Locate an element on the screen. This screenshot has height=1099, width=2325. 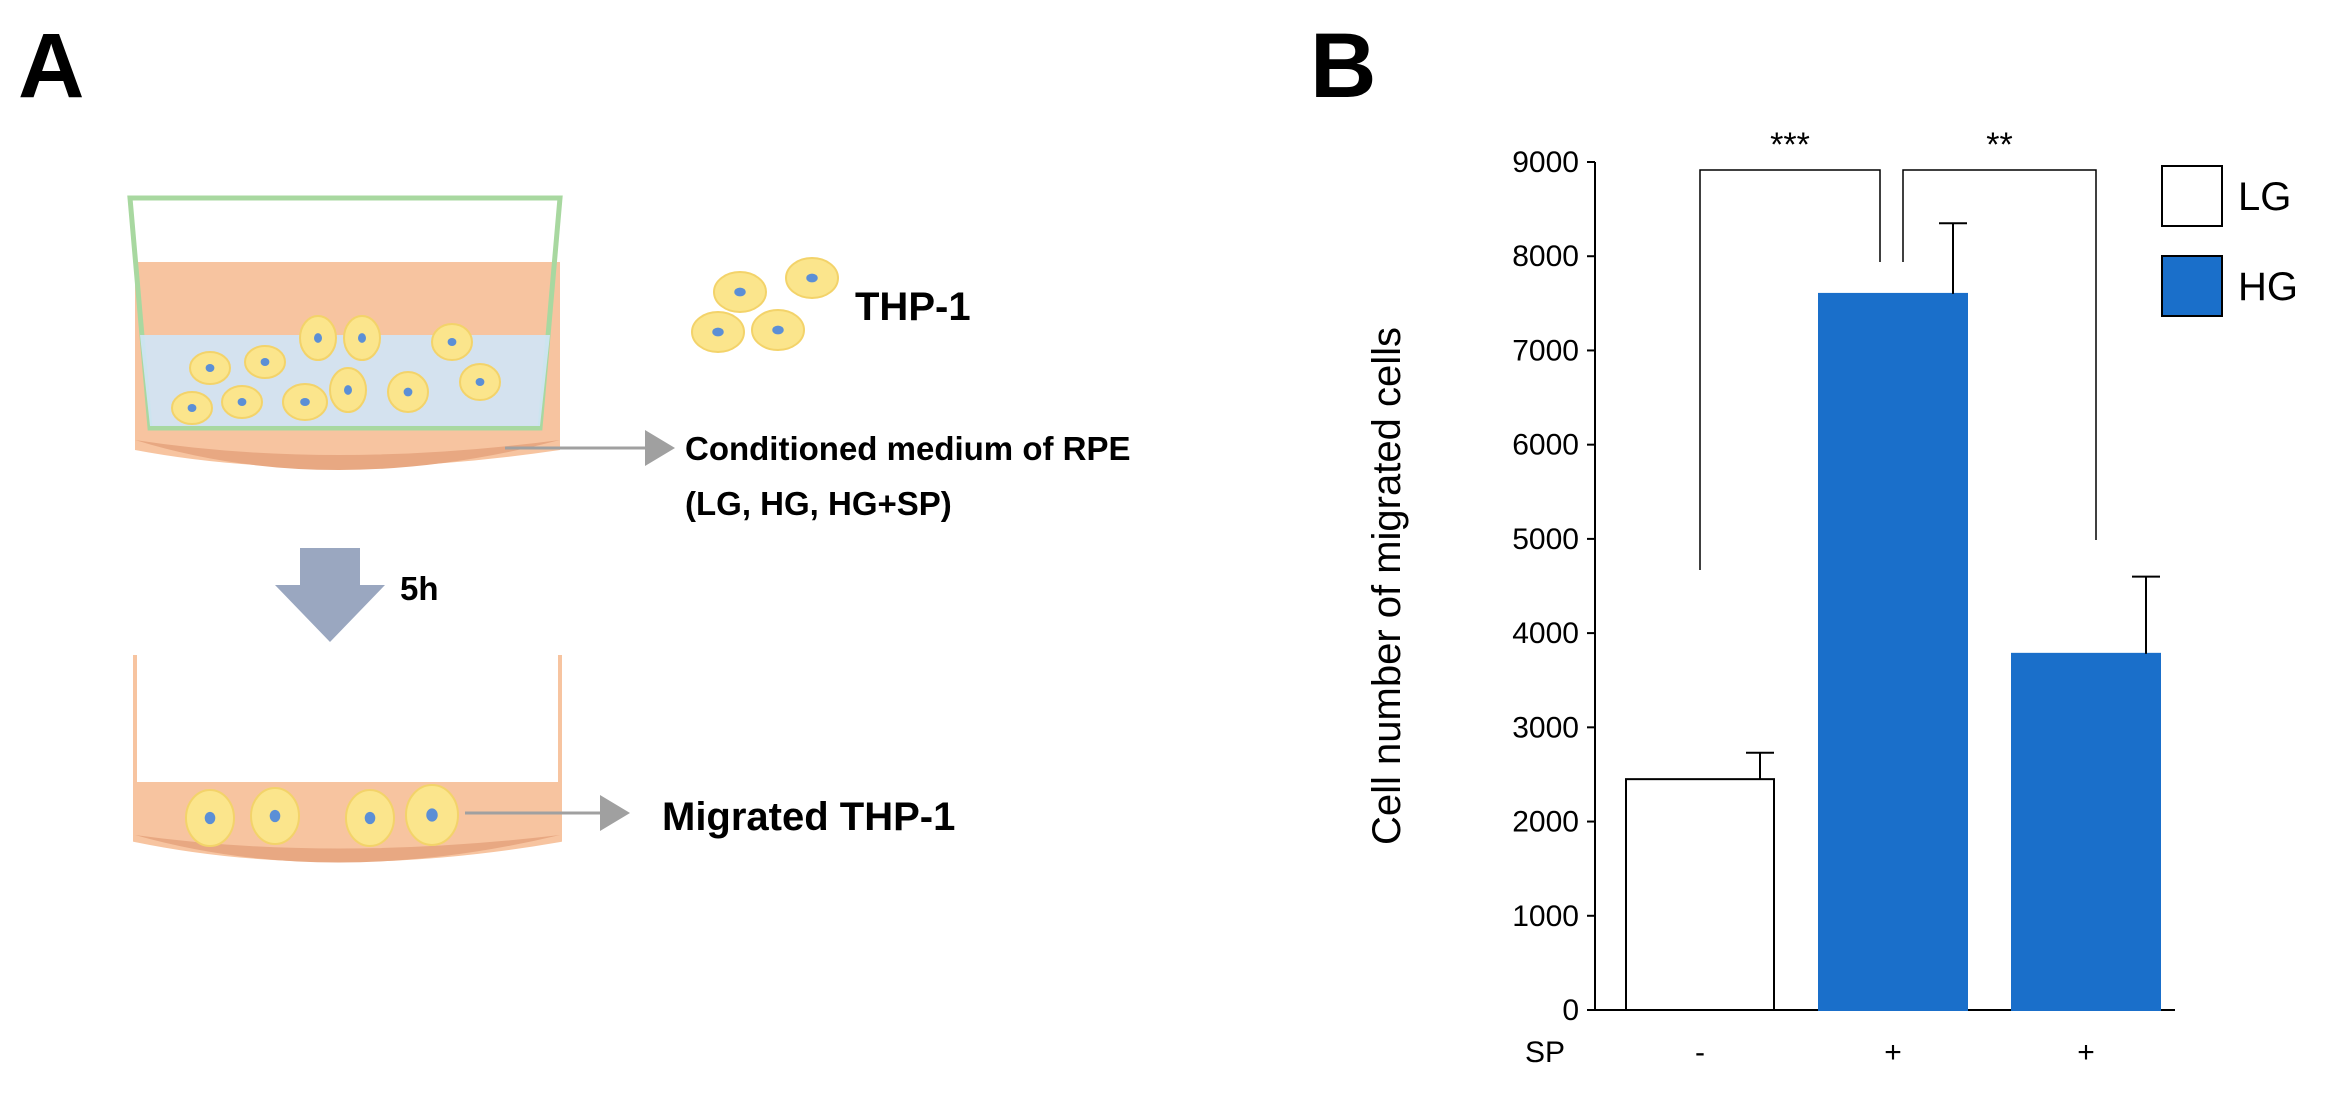
y-tick-label: 5000 is located at coordinates (1545, 539).